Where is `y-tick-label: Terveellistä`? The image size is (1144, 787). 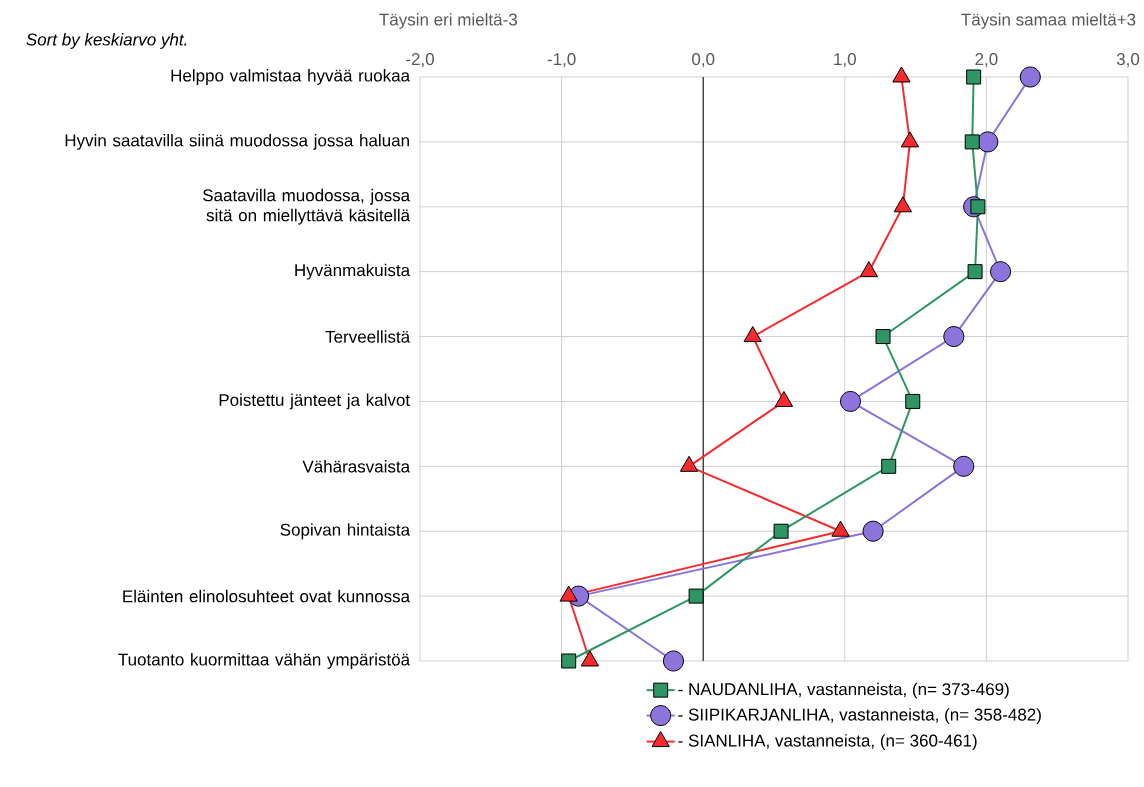
y-tick-label: Terveellistä is located at coordinates (368, 336).